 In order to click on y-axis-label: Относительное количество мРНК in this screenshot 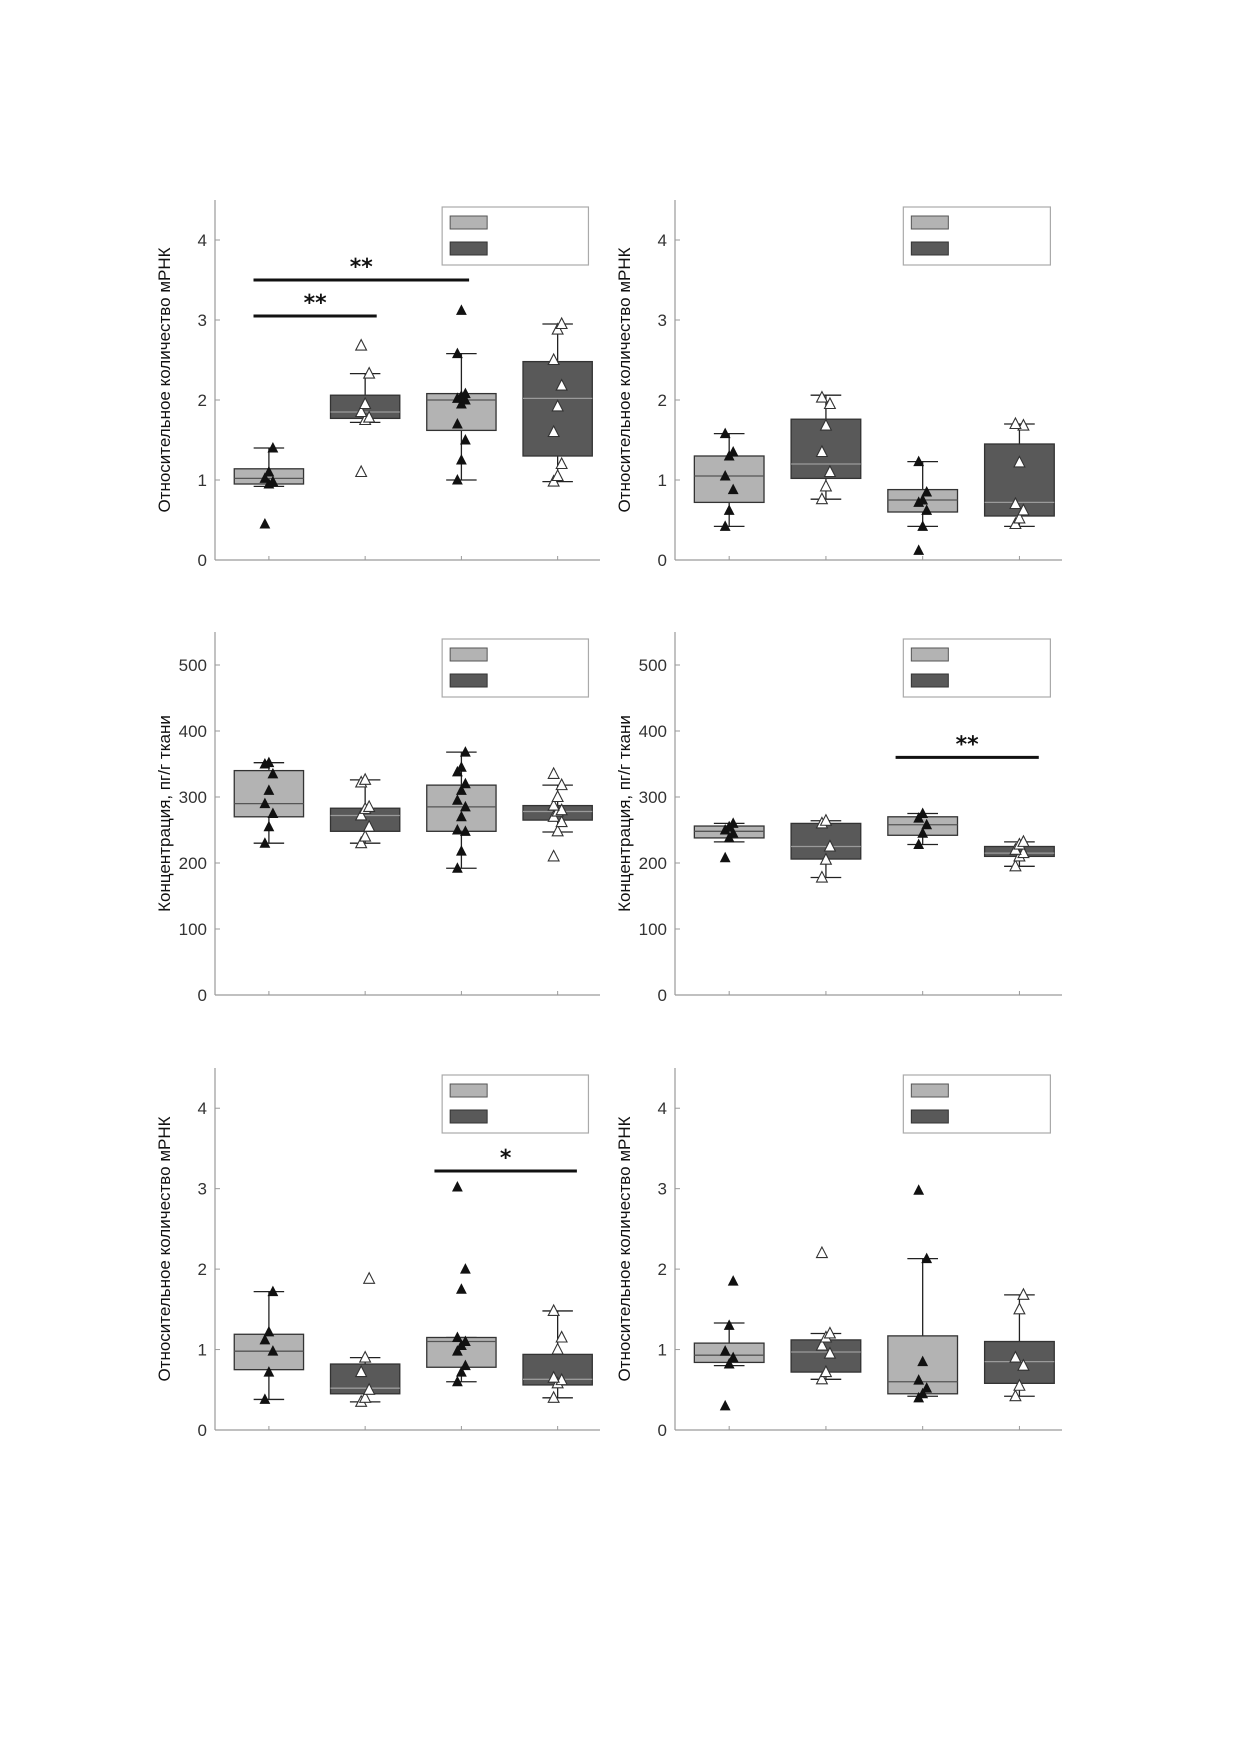, I will do `click(624, 1248)`.